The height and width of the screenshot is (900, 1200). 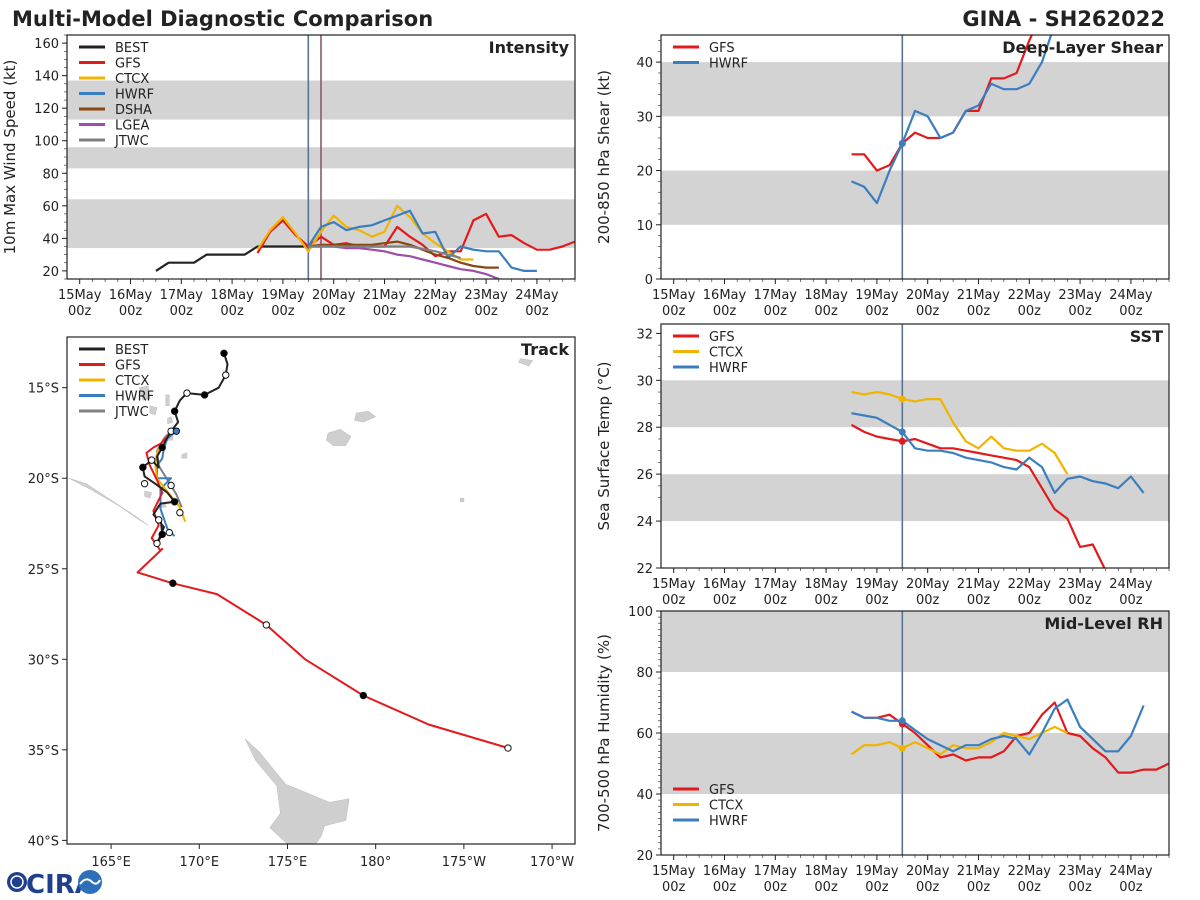 What do you see at coordinates (222, 19) in the screenshot?
I see `figure-title: Multi-Model Diagnostic Comparison` at bounding box center [222, 19].